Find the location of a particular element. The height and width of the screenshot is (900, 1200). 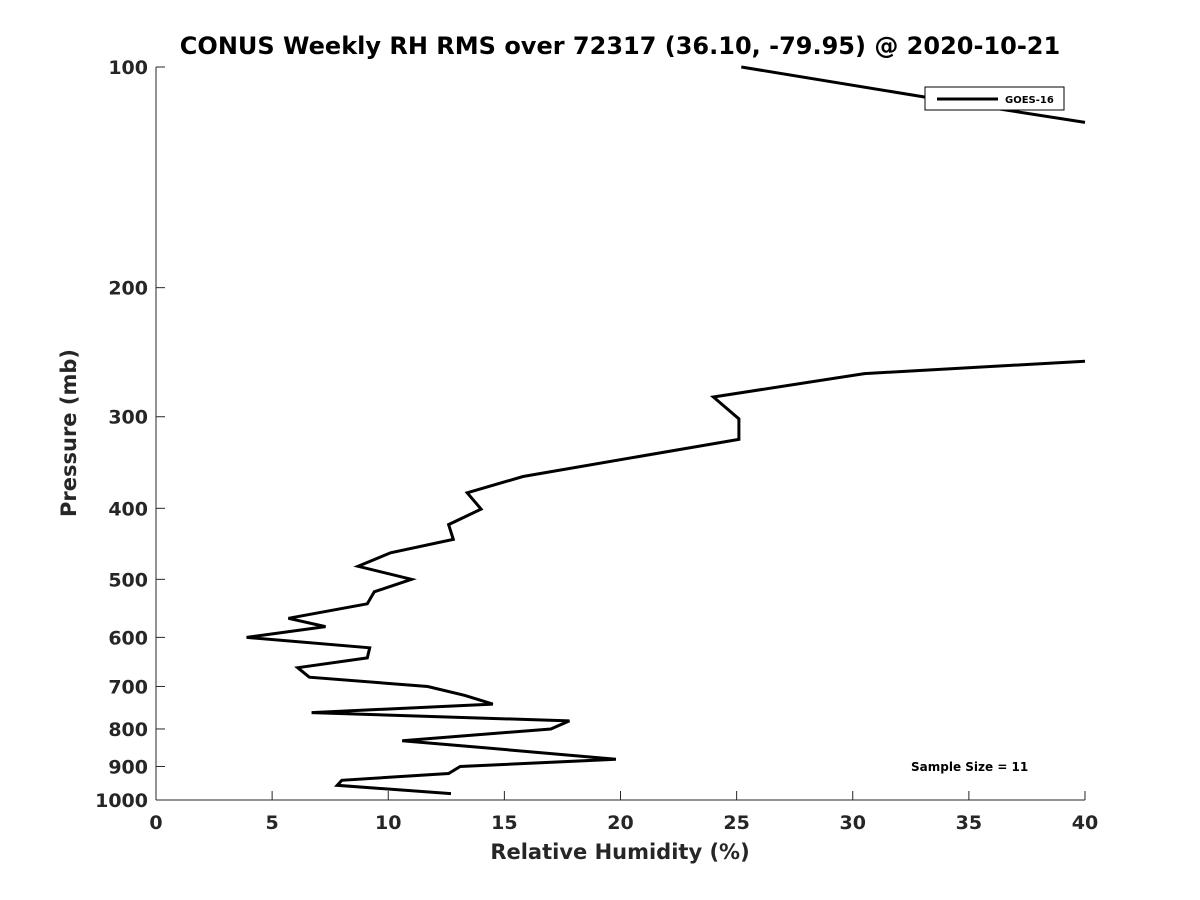

x-tick-label: 40 is located at coordinates (1085, 823).